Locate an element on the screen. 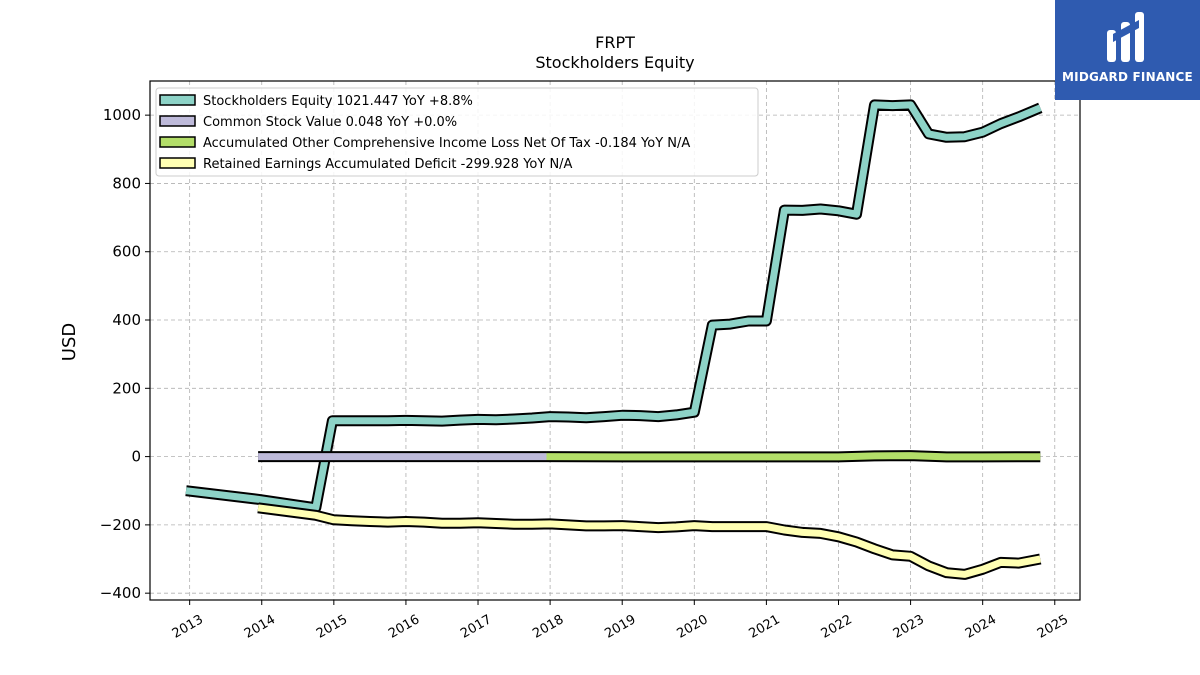 The image size is (1200, 675). y-tick-label: −200 is located at coordinates (120, 525).